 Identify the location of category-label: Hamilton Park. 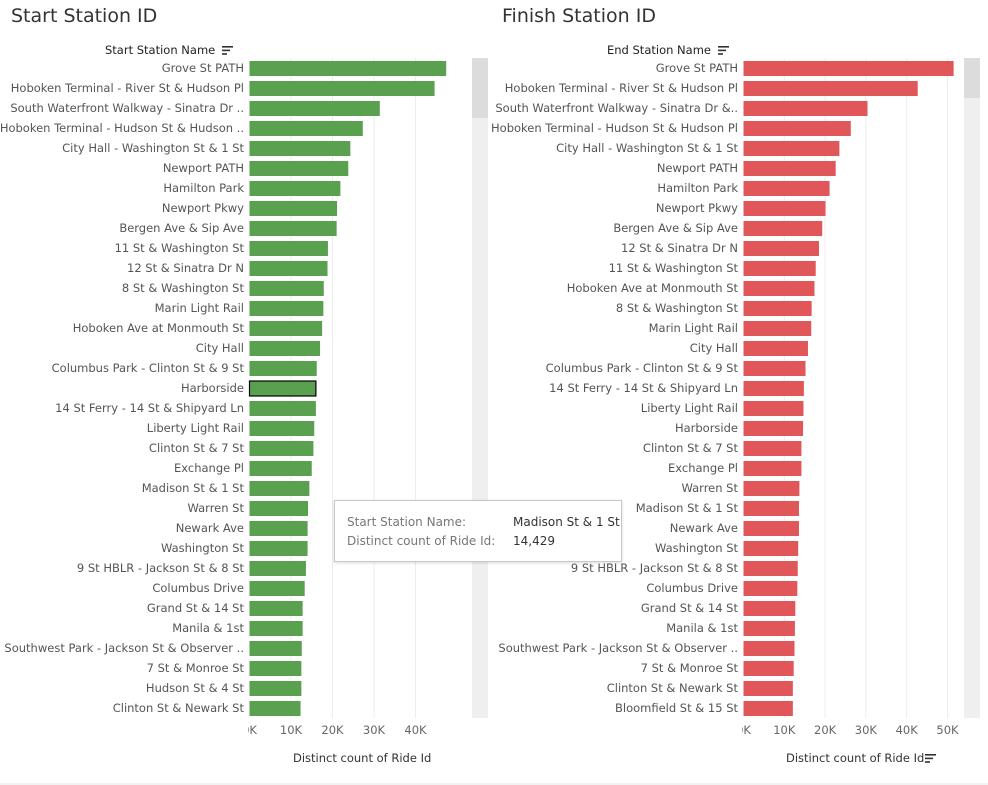
(203, 188).